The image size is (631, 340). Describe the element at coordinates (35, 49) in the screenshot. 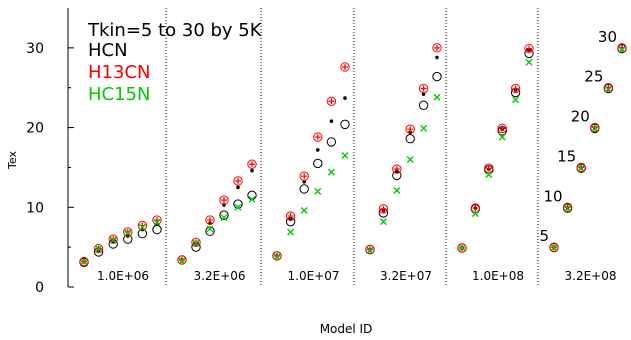

I see `y-tick-label: 30` at that location.